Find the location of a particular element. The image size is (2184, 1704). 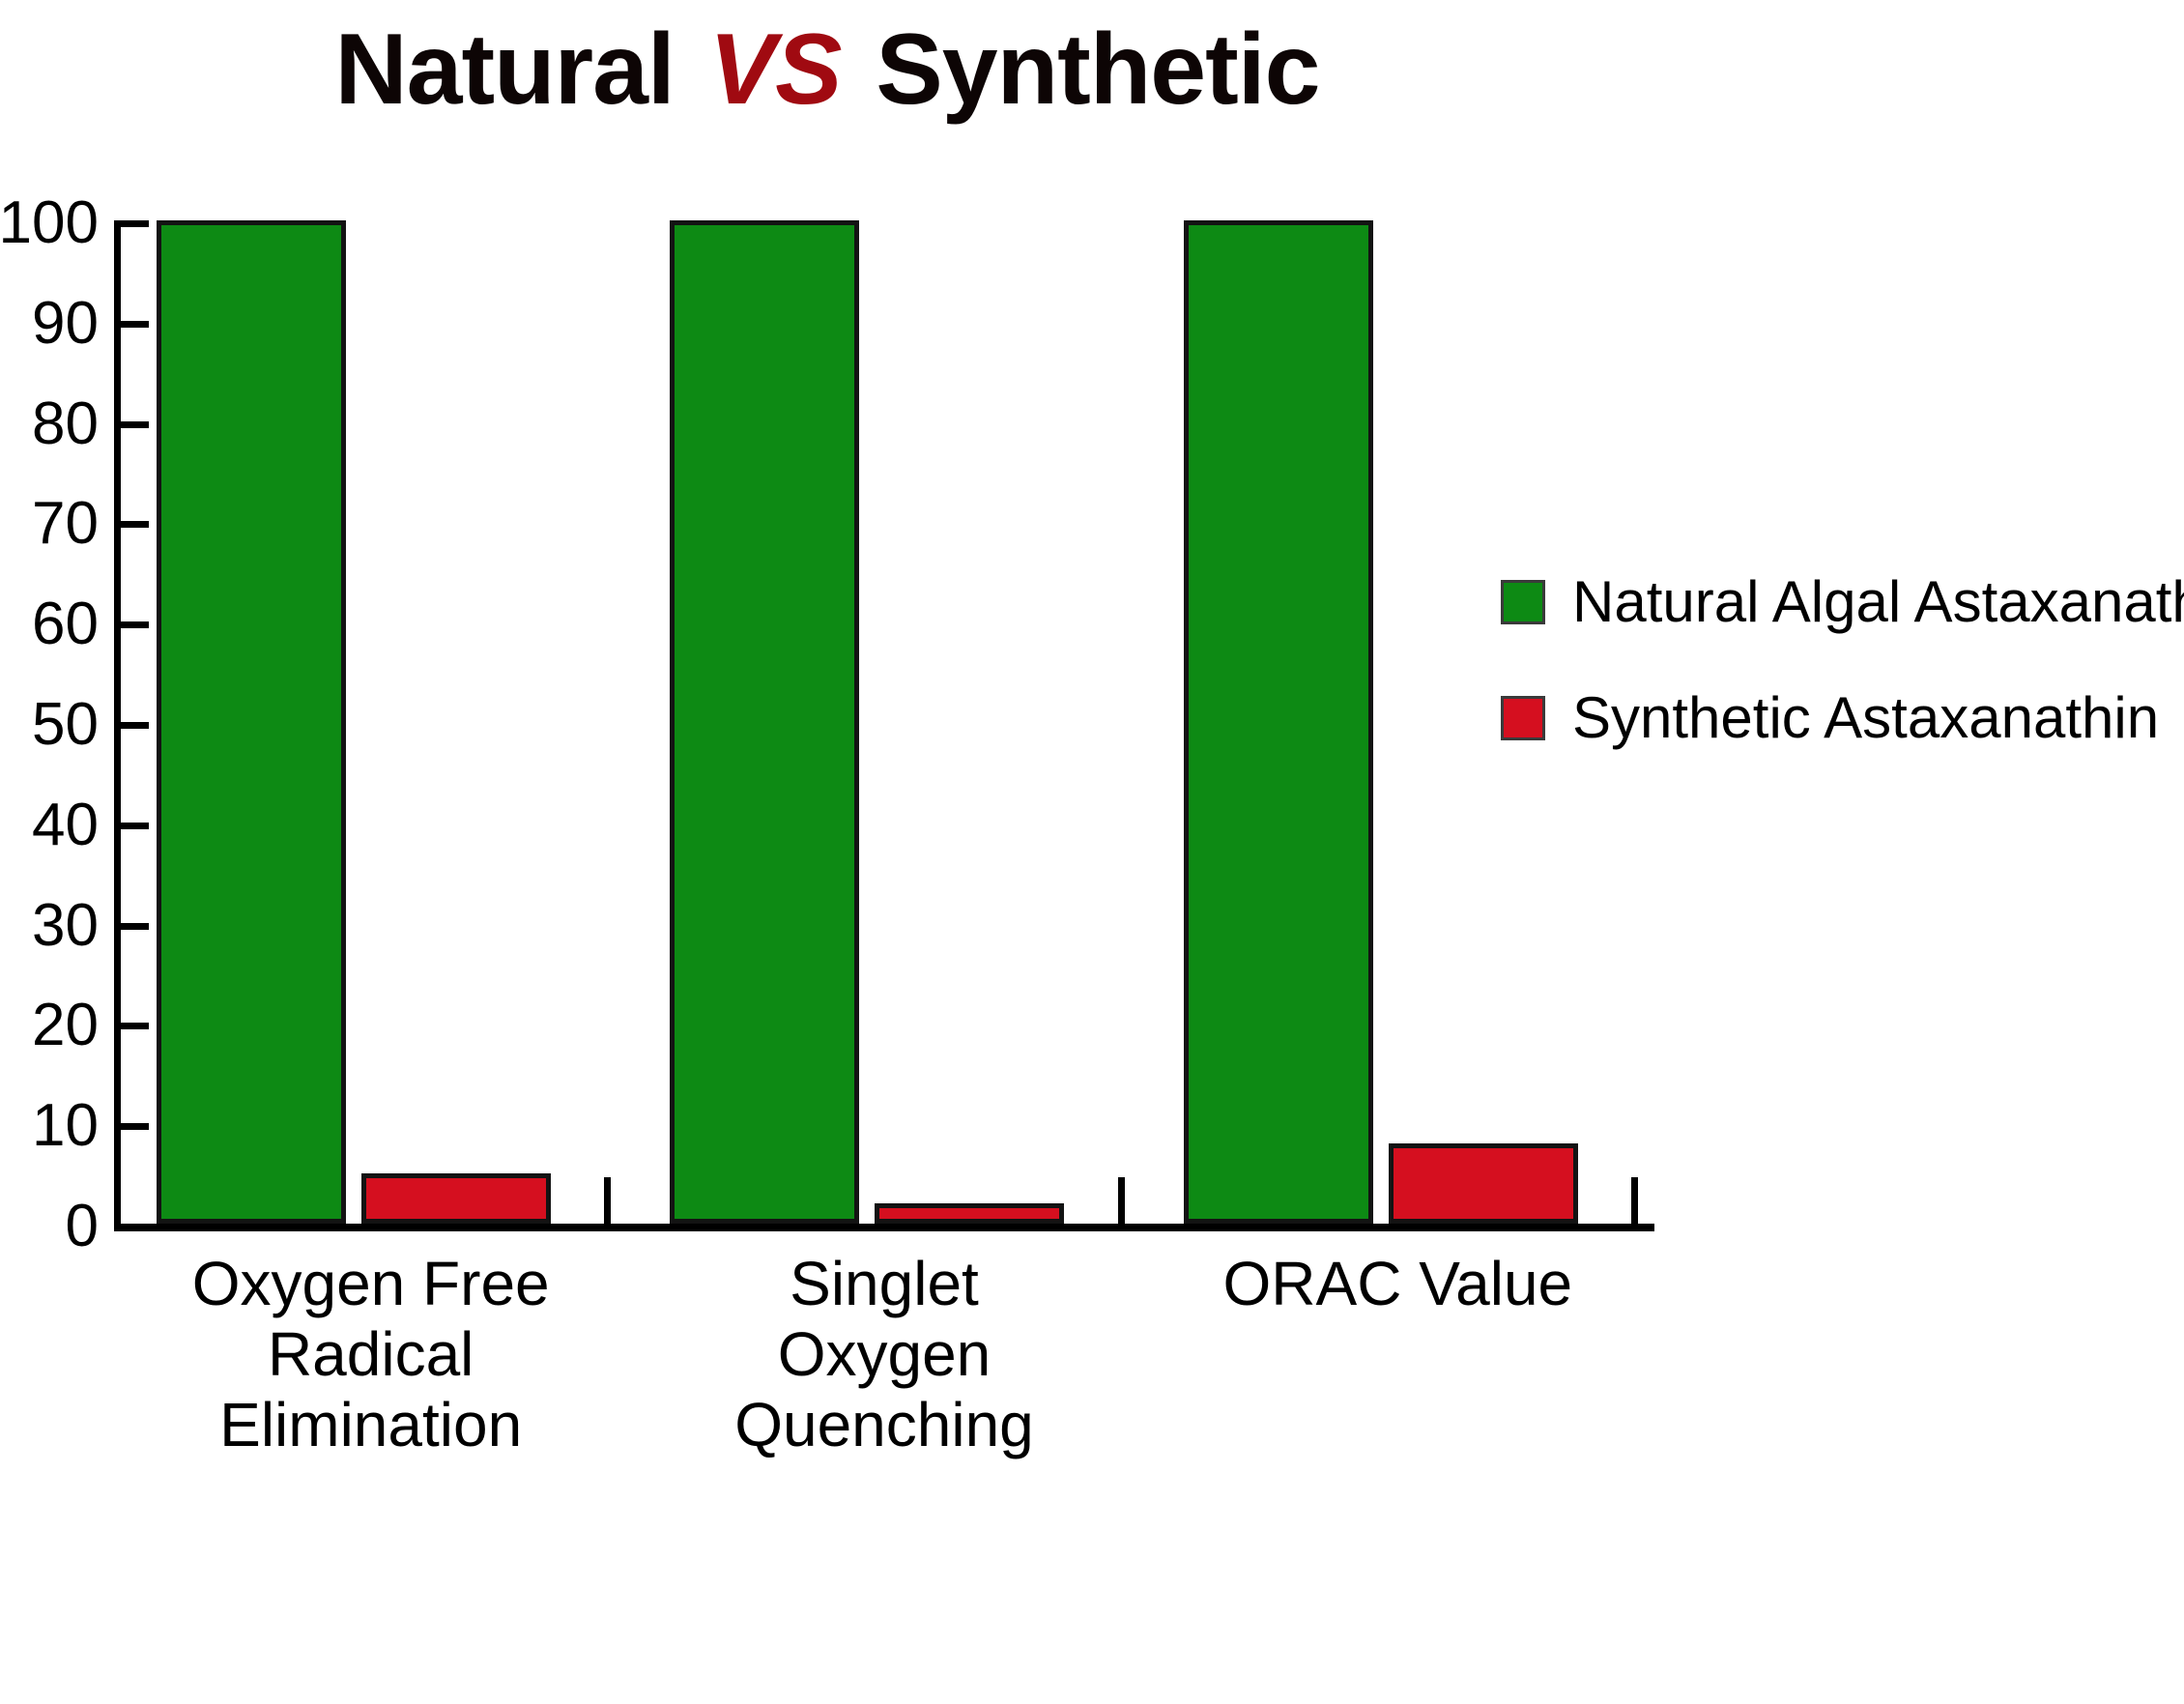

y-axis-tick-label: 60 is located at coordinates (65, 624).